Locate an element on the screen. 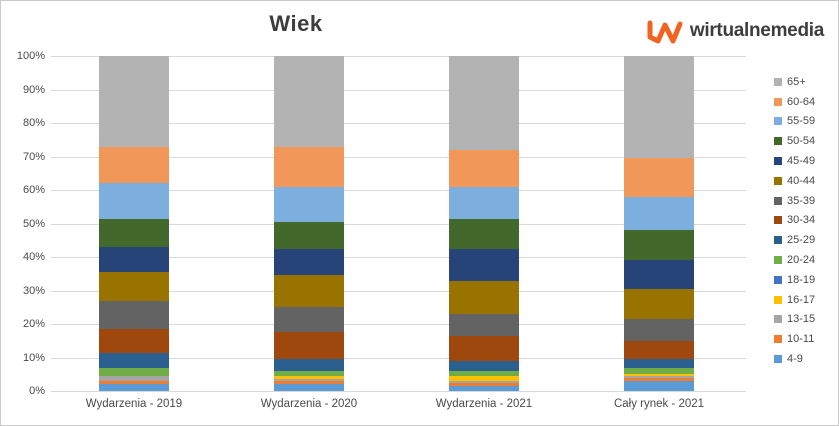 Image resolution: width=839 pixels, height=426 pixels. legend-item-13-15: 13-15 is located at coordinates (806, 320).